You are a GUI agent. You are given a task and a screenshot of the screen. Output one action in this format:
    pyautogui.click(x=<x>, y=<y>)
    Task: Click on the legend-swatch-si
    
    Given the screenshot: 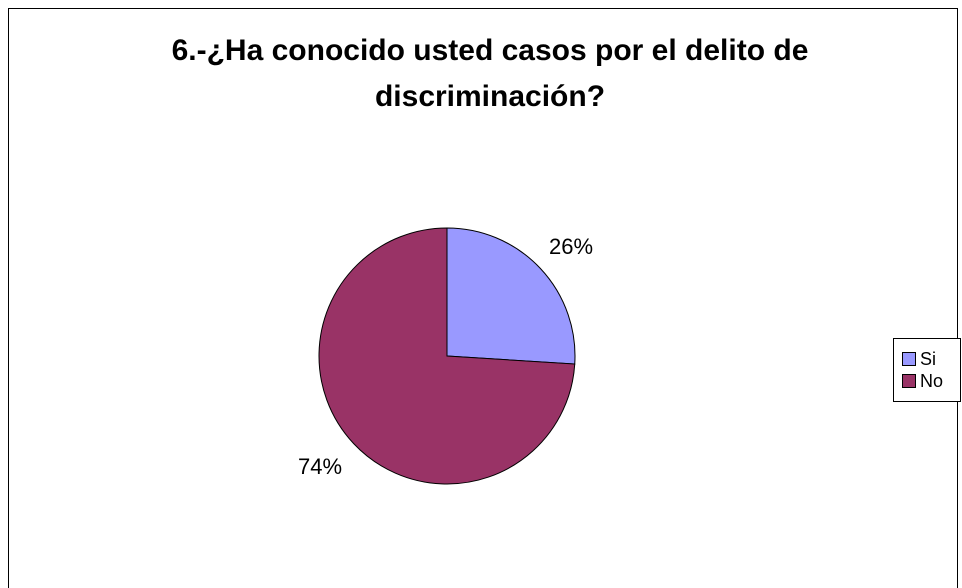 What is the action you would take?
    pyautogui.click(x=909, y=359)
    